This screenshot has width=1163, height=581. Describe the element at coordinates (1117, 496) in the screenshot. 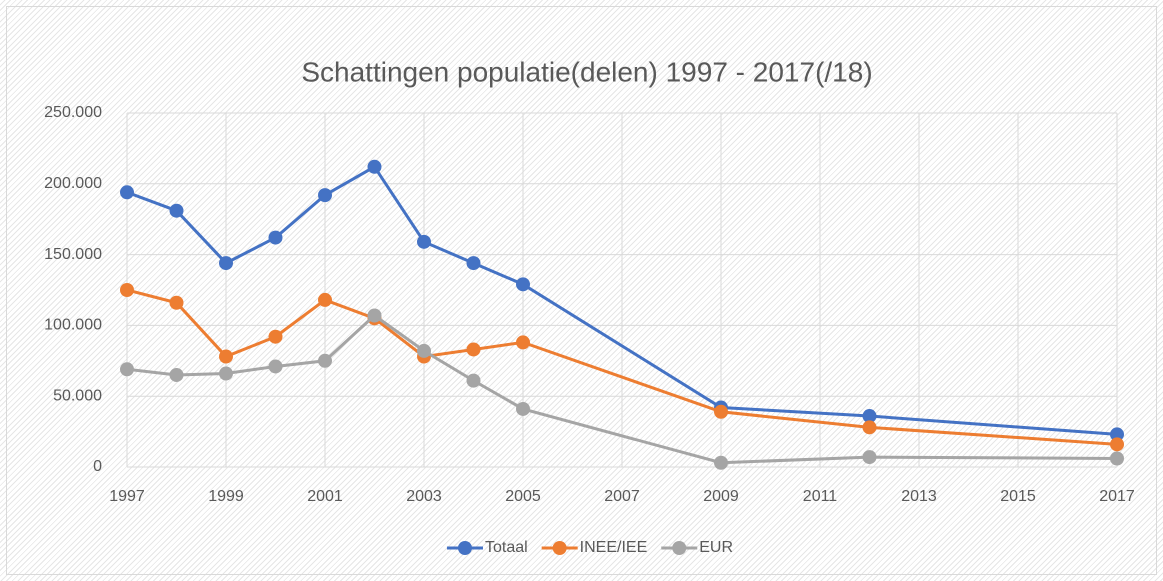

I see `x-tick-label: 2017` at that location.